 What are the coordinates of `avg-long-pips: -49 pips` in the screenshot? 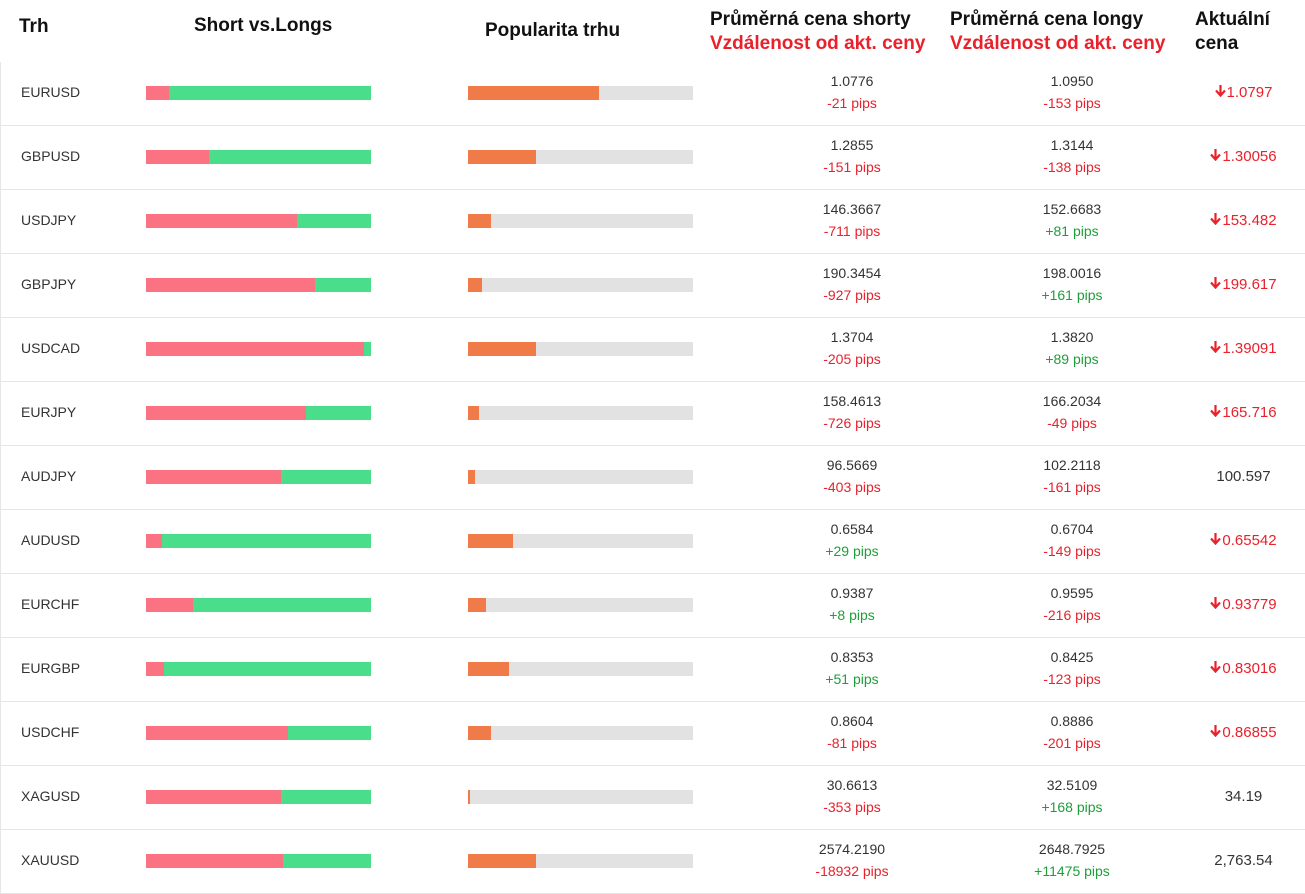 It's located at (1072, 423).